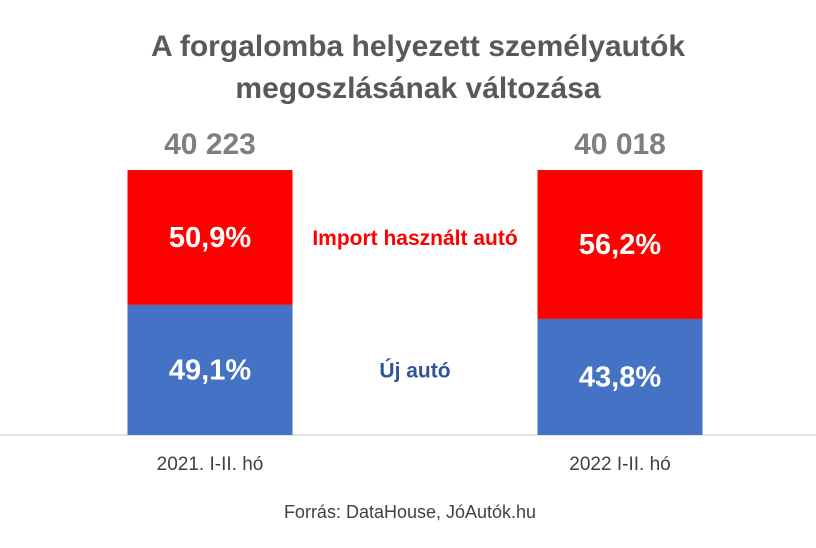  Describe the element at coordinates (418, 46) in the screenshot. I see `chart-title: A forgalomba helyezett személyautók` at that location.